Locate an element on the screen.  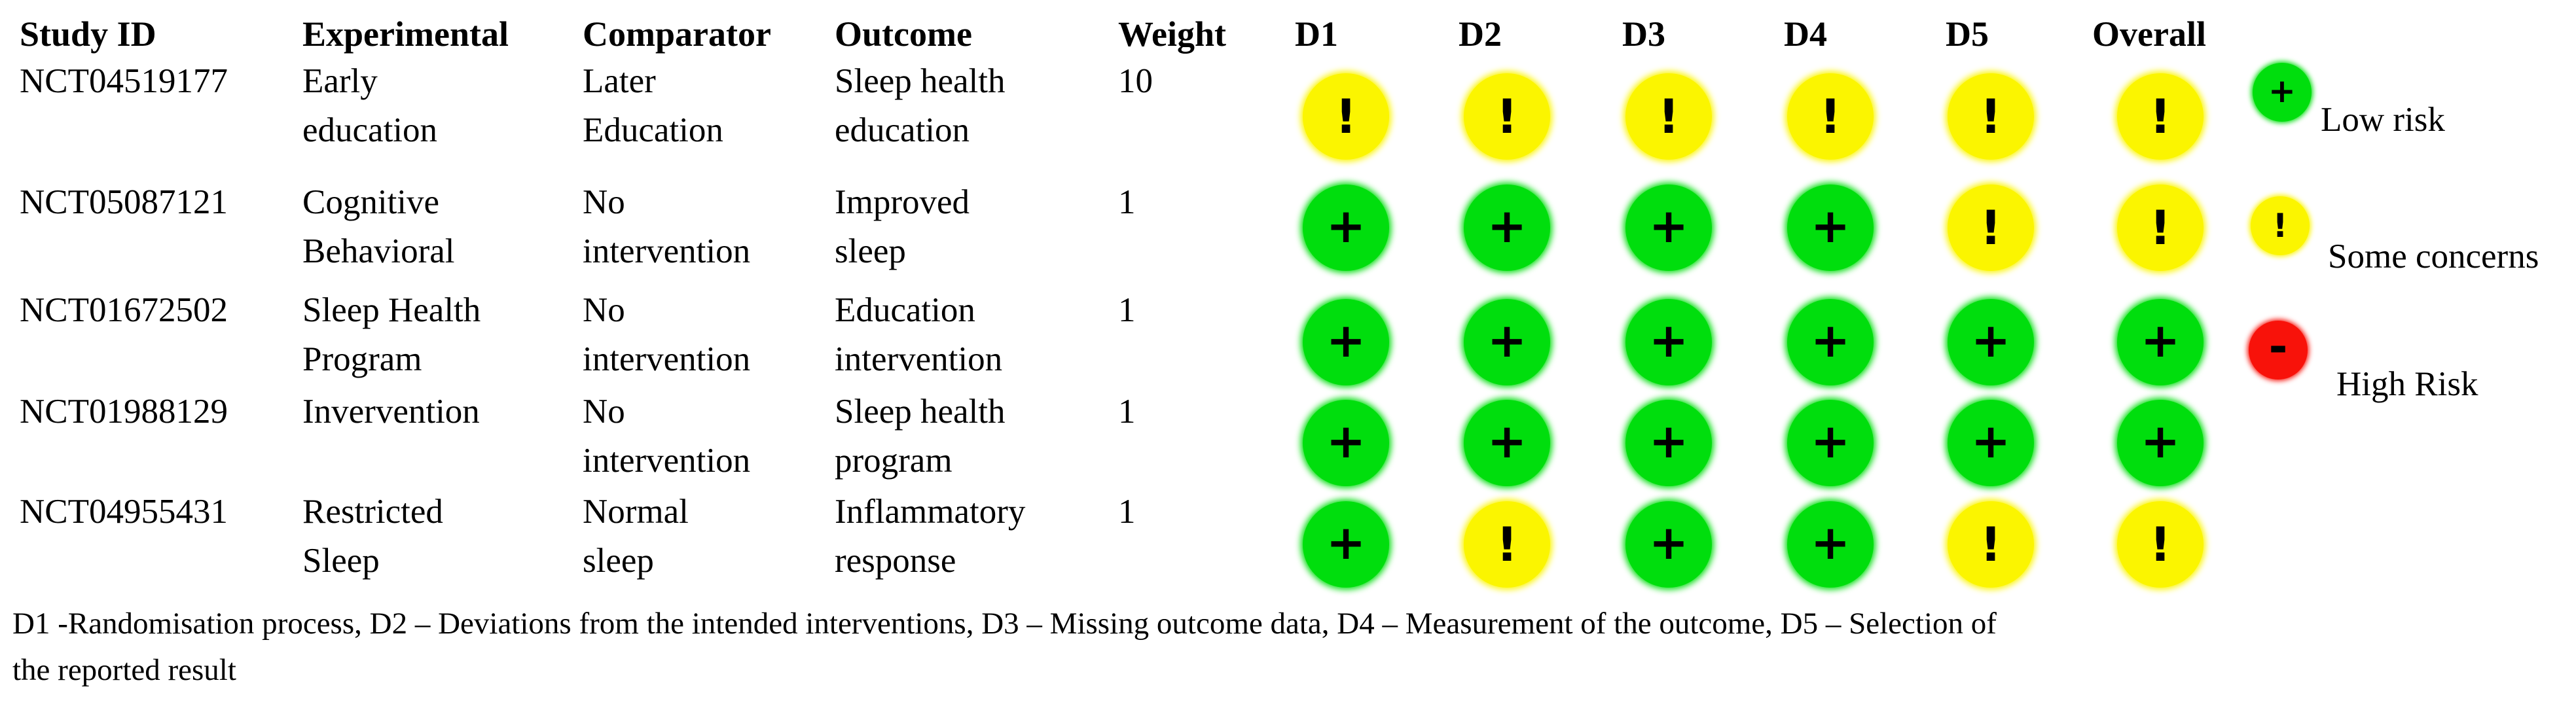
judgment-circle-NCT04519177-d1: ! is located at coordinates (1346, 116).